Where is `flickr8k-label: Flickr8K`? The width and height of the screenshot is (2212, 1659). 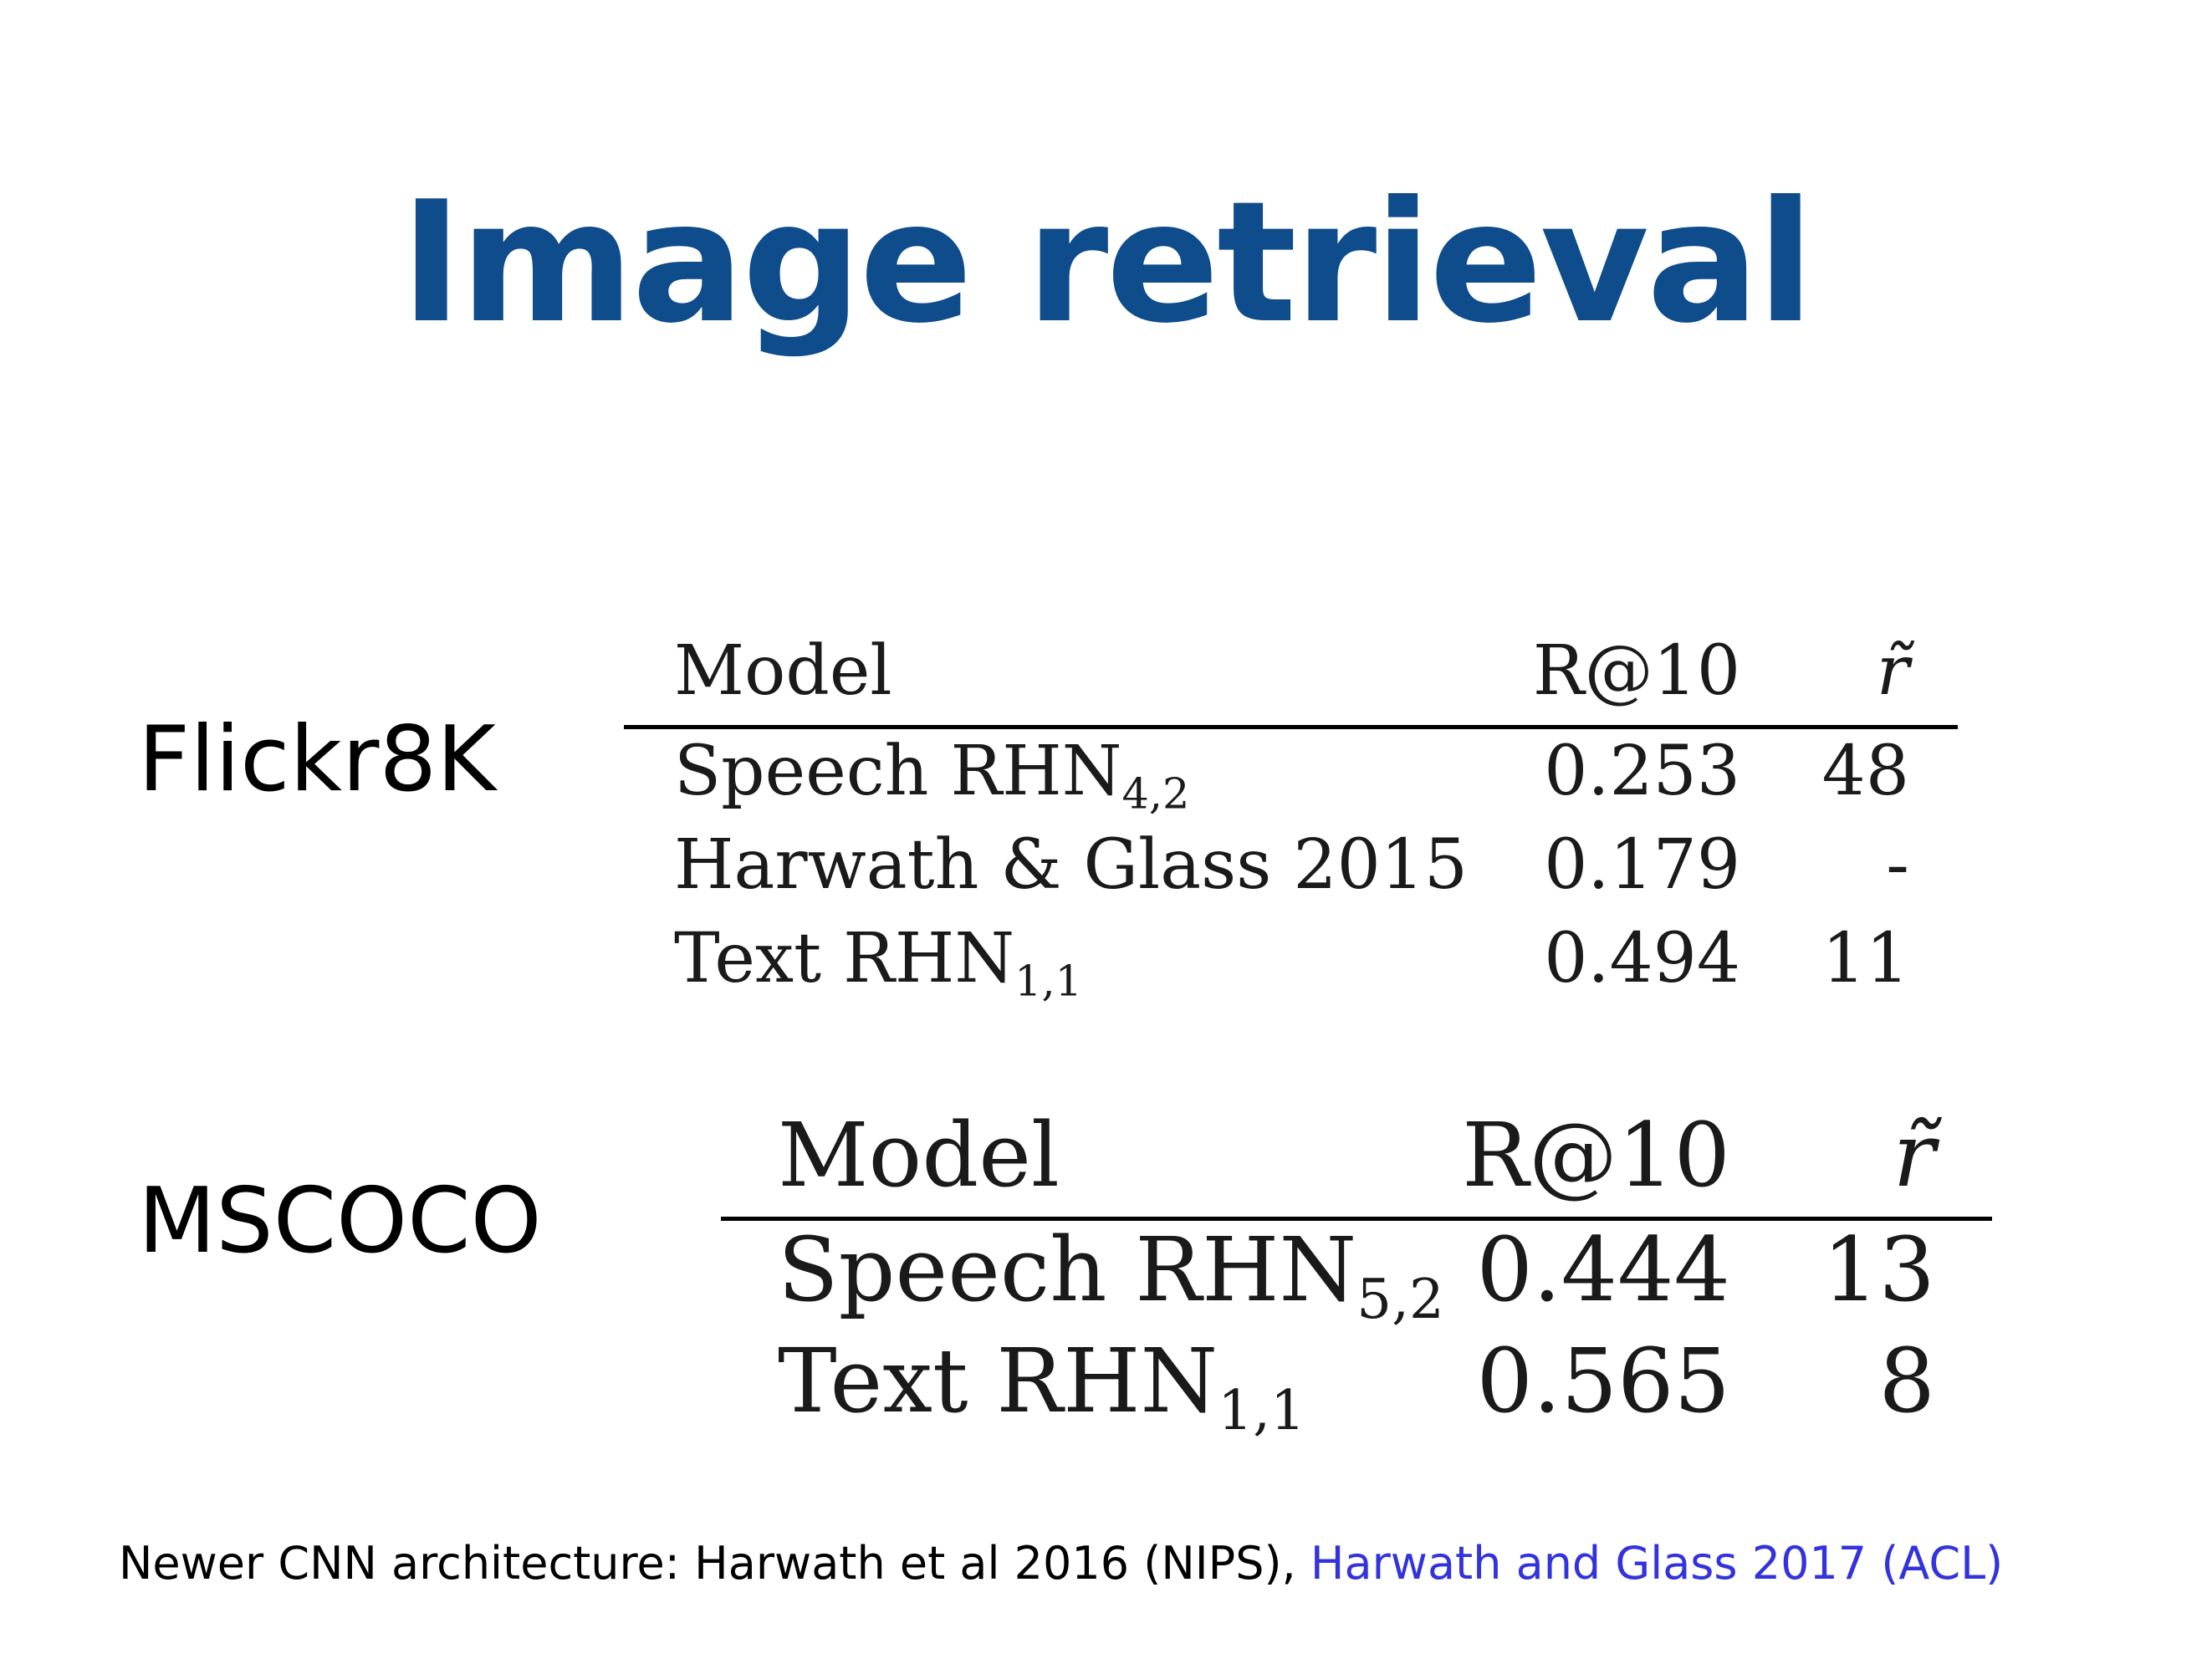
flickr8k-label: Flickr8K is located at coordinates (317, 759).